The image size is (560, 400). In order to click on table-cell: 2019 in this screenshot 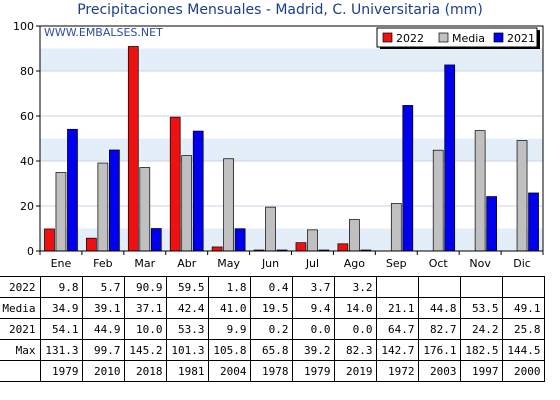, I will do `click(355, 371)`.